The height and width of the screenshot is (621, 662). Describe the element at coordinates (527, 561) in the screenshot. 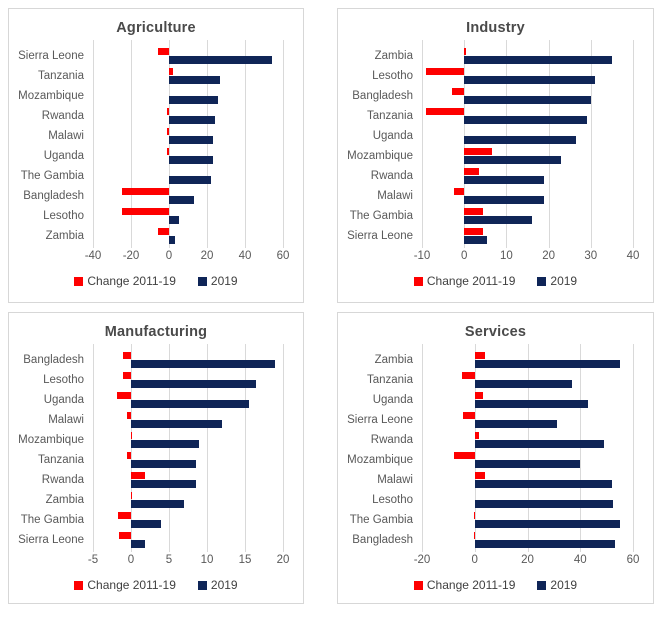

I see `axis-tick-row: -20 0 20 40 60` at that location.